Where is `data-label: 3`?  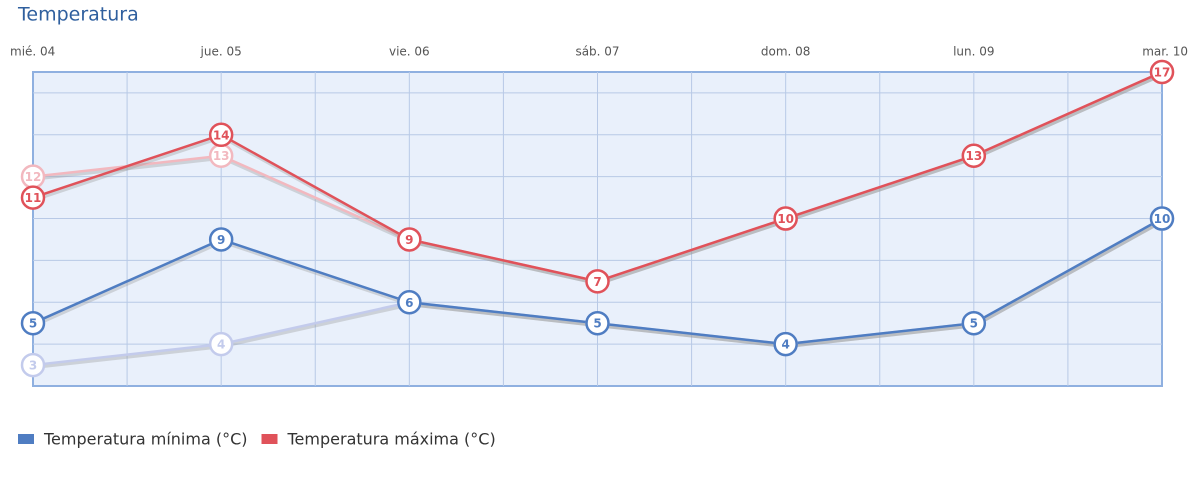
data-label: 3 is located at coordinates (33, 366).